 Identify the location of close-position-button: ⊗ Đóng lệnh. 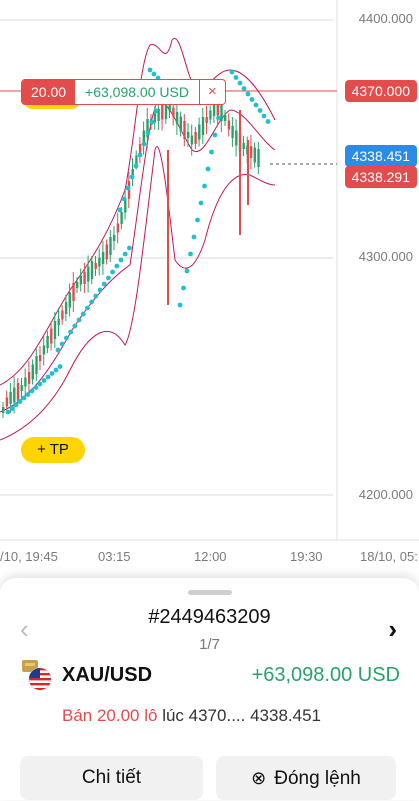
(306, 778).